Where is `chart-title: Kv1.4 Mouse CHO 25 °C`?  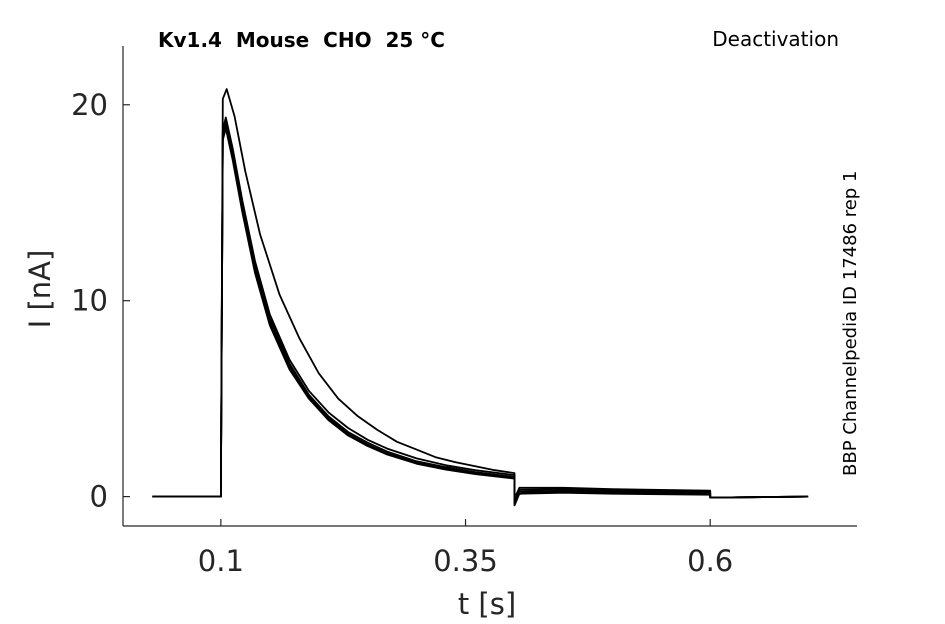 chart-title: Kv1.4 Mouse CHO 25 °C is located at coordinates (301, 40).